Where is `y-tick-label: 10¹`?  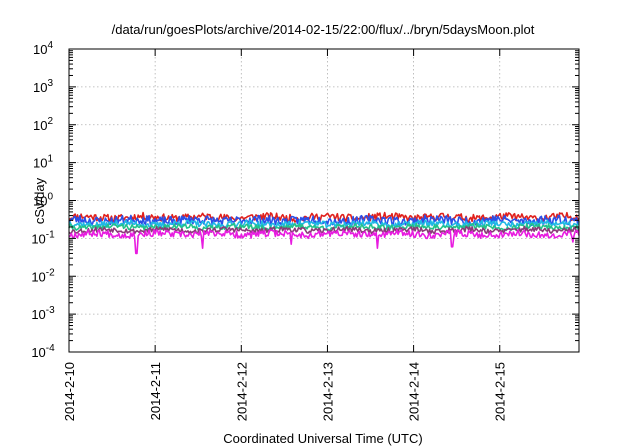
y-tick-label: 10¹ is located at coordinates (43, 162).